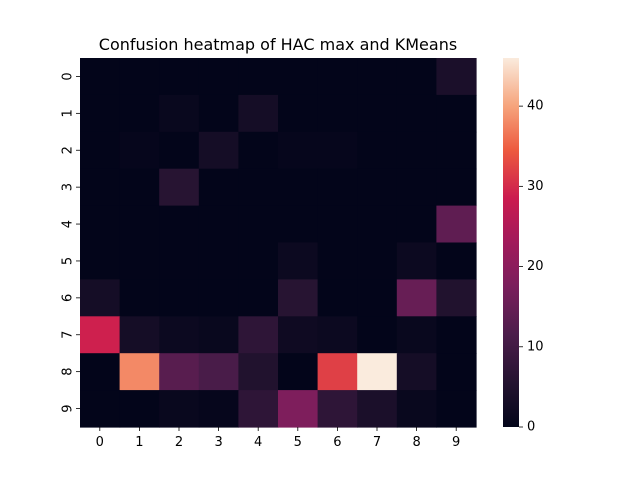  Describe the element at coordinates (70, 242) in the screenshot. I see `y-axis-ticks: 0 1 2 3 4 5 6 7 8 9` at that location.